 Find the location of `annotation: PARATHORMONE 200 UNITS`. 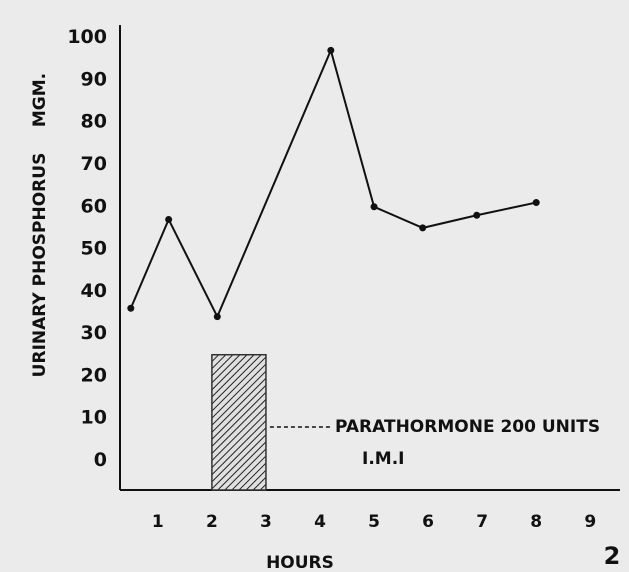

annotation: PARATHORMONE 200 UNITS is located at coordinates (467, 427).